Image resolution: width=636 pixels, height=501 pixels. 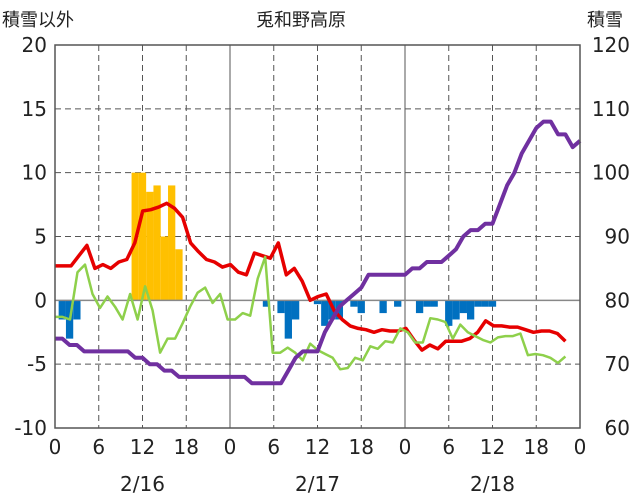 I want to click on y-right-tick-label: 110, so click(x=611, y=109).